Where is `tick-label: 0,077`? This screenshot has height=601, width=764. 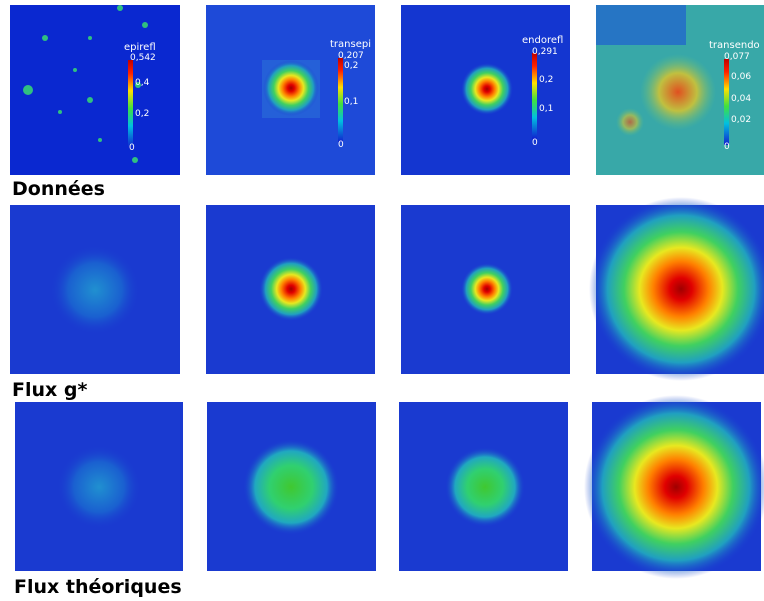
tick-label: 0,077 is located at coordinates (737, 57).